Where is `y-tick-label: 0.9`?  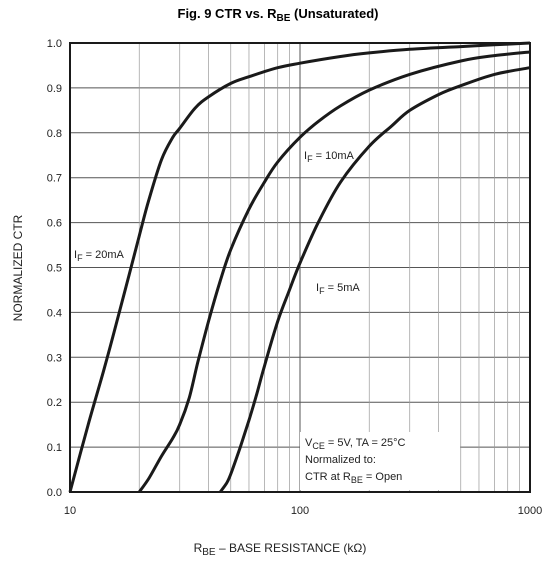
y-tick-label: 0.9 is located at coordinates (54, 89).